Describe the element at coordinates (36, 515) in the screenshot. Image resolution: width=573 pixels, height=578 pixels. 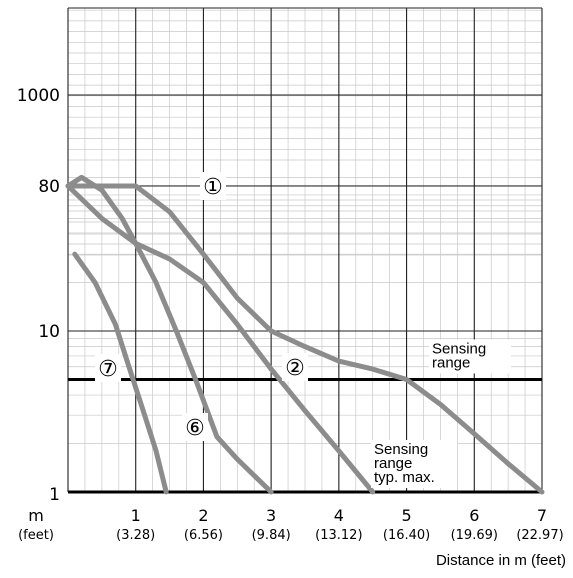
I see `x-unit-label: m` at that location.